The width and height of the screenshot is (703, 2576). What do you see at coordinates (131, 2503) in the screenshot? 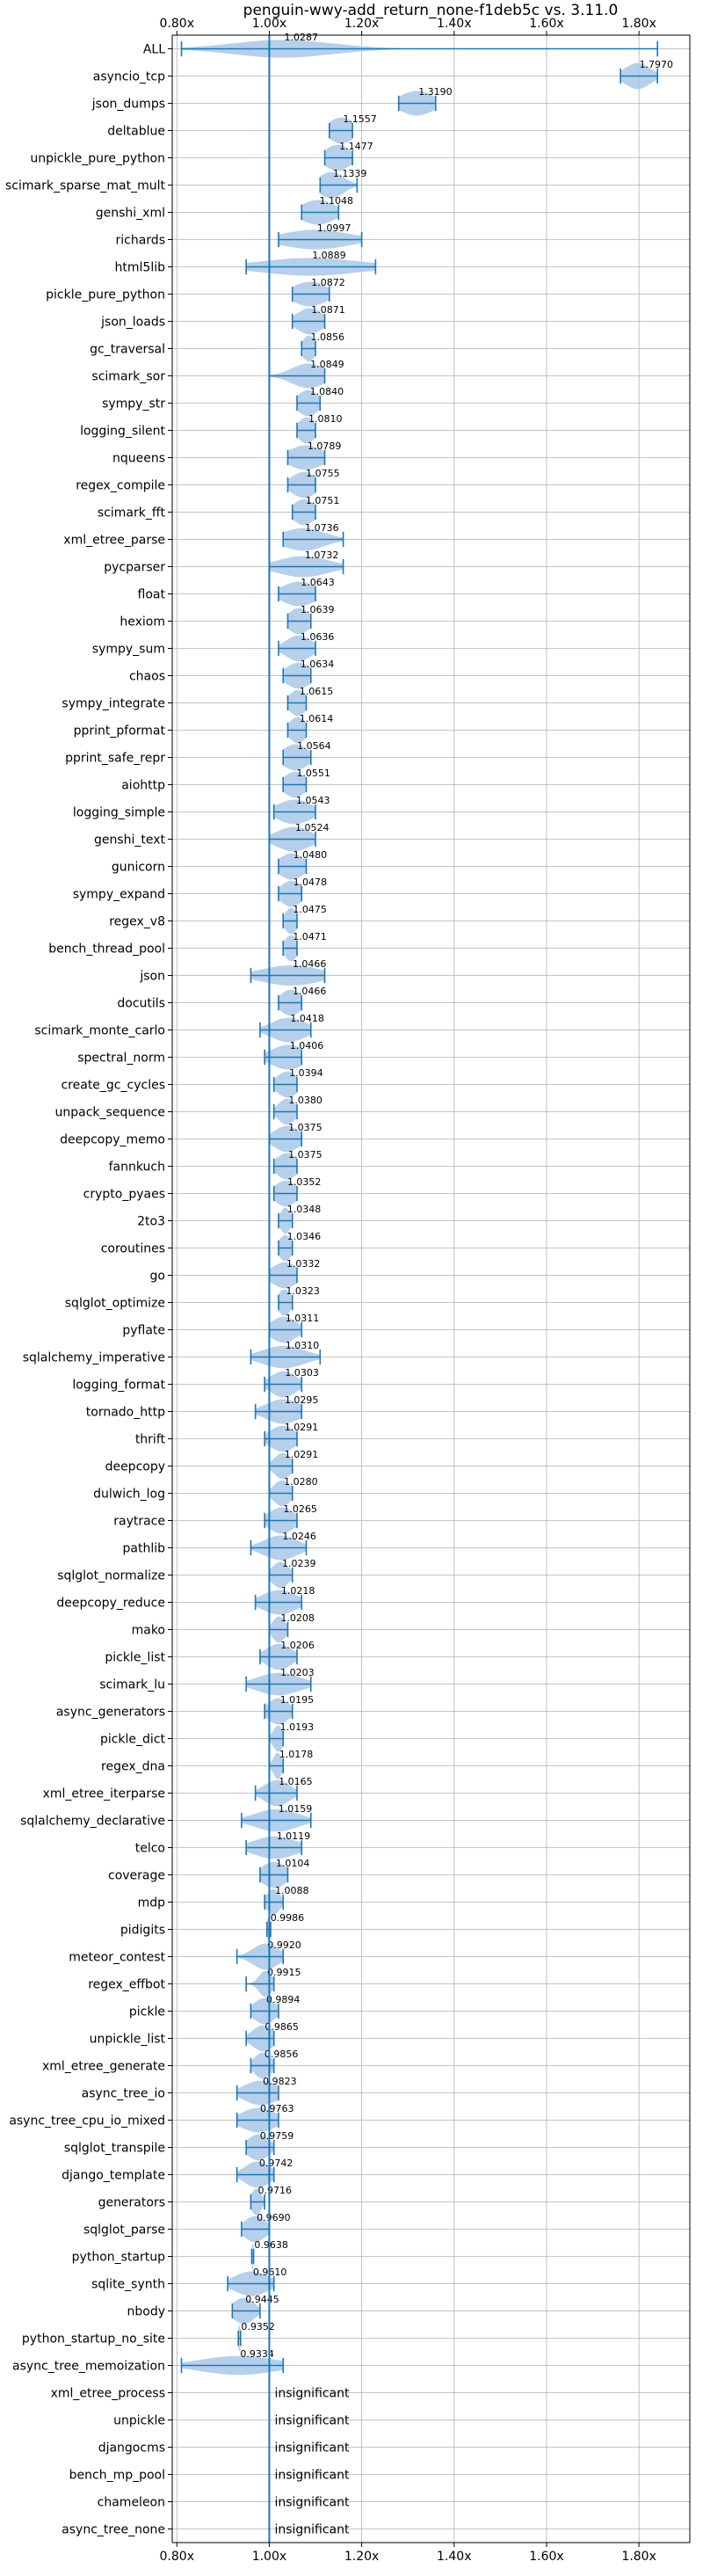
I see `benchmark-label: chameleon` at bounding box center [131, 2503].